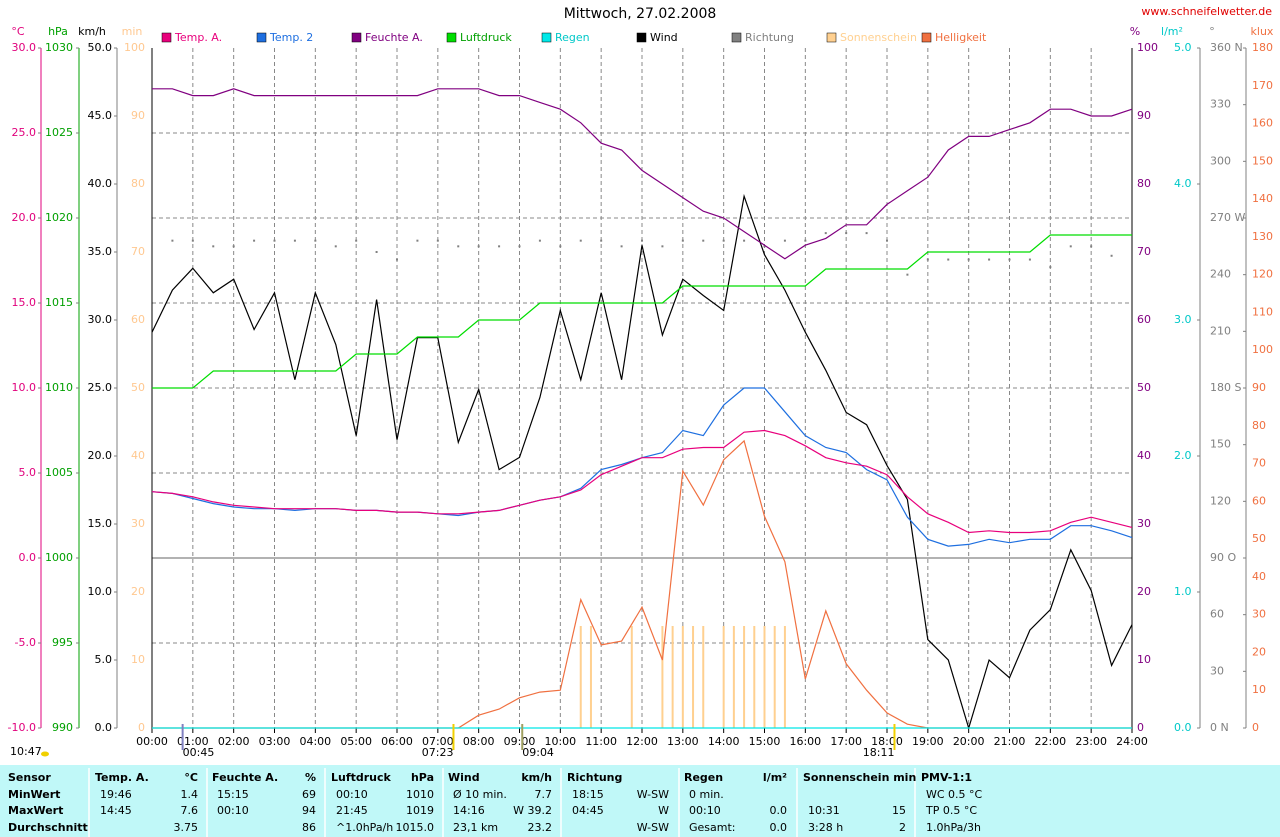 This screenshot has height=837, width=1280. Describe the element at coordinates (502, 802) in the screenshot. I see `stats-separators` at that location.